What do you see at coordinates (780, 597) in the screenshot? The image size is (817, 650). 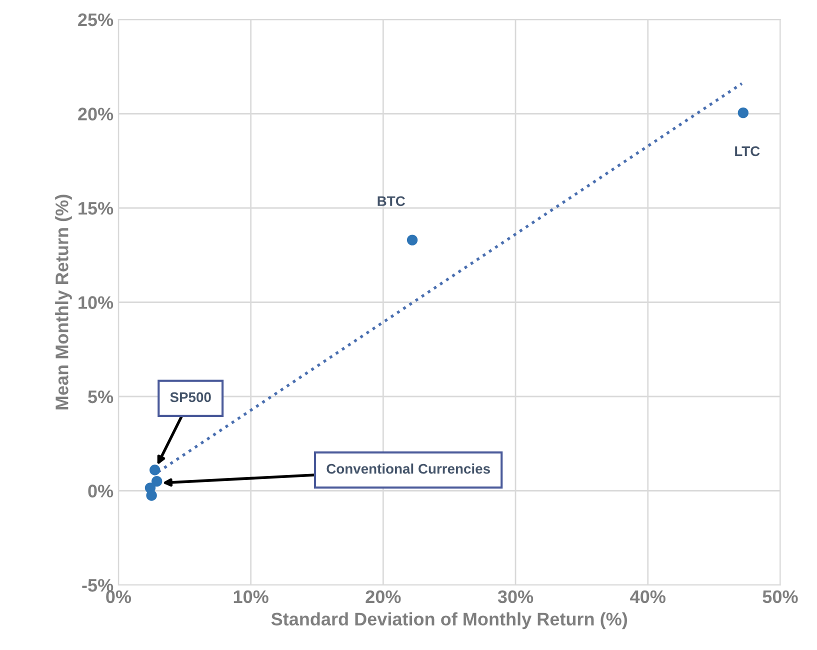 I see `x-tick-label: 50%` at bounding box center [780, 597].